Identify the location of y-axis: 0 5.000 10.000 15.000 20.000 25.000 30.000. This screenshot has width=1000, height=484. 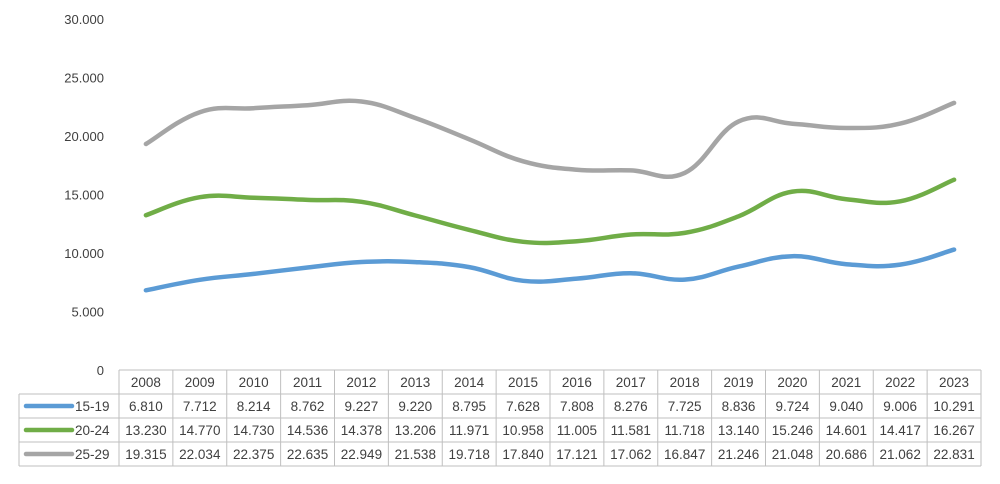
(84, 195).